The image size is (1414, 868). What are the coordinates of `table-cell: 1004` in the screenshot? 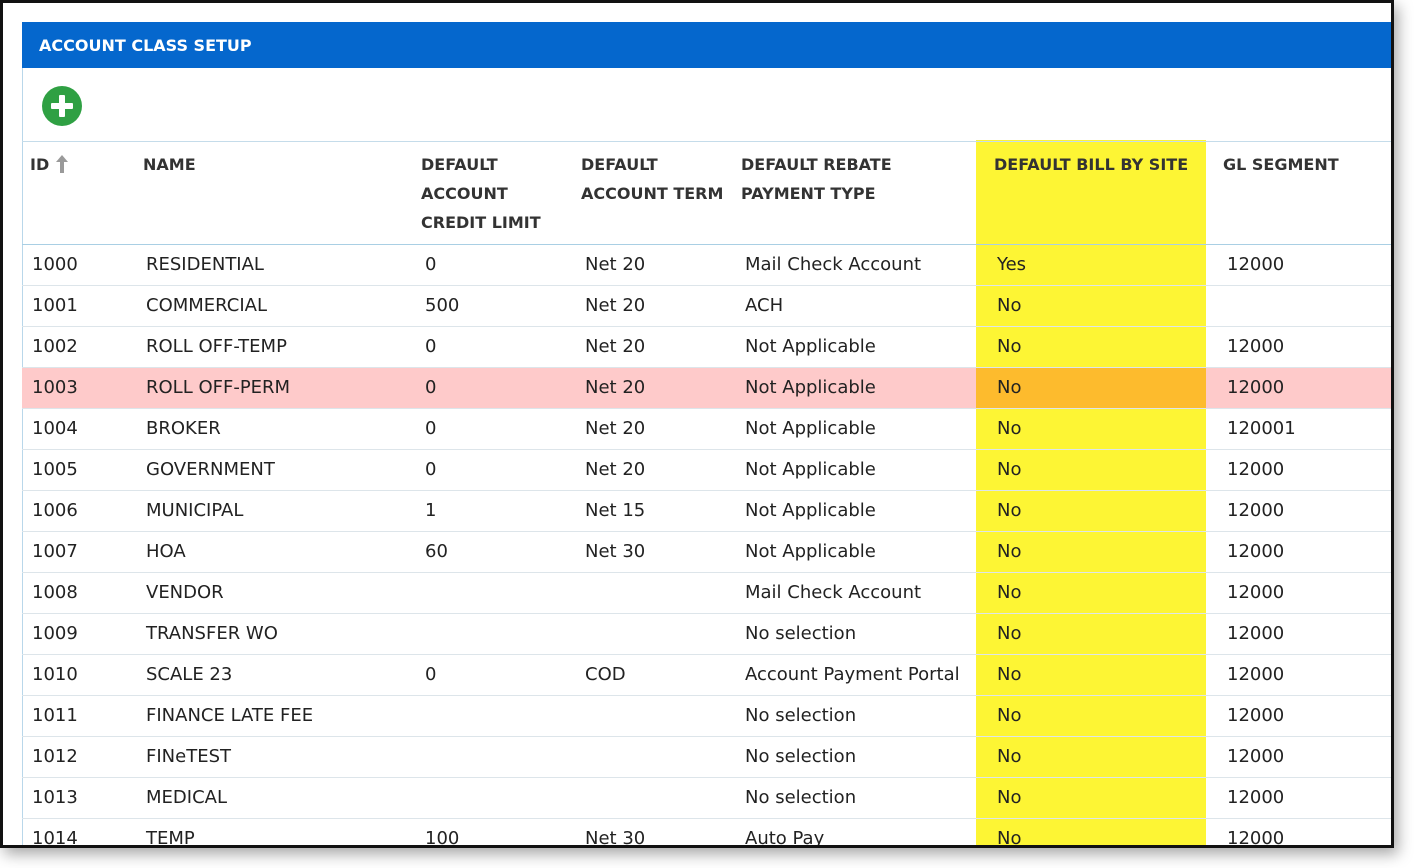 It's located at (55, 428).